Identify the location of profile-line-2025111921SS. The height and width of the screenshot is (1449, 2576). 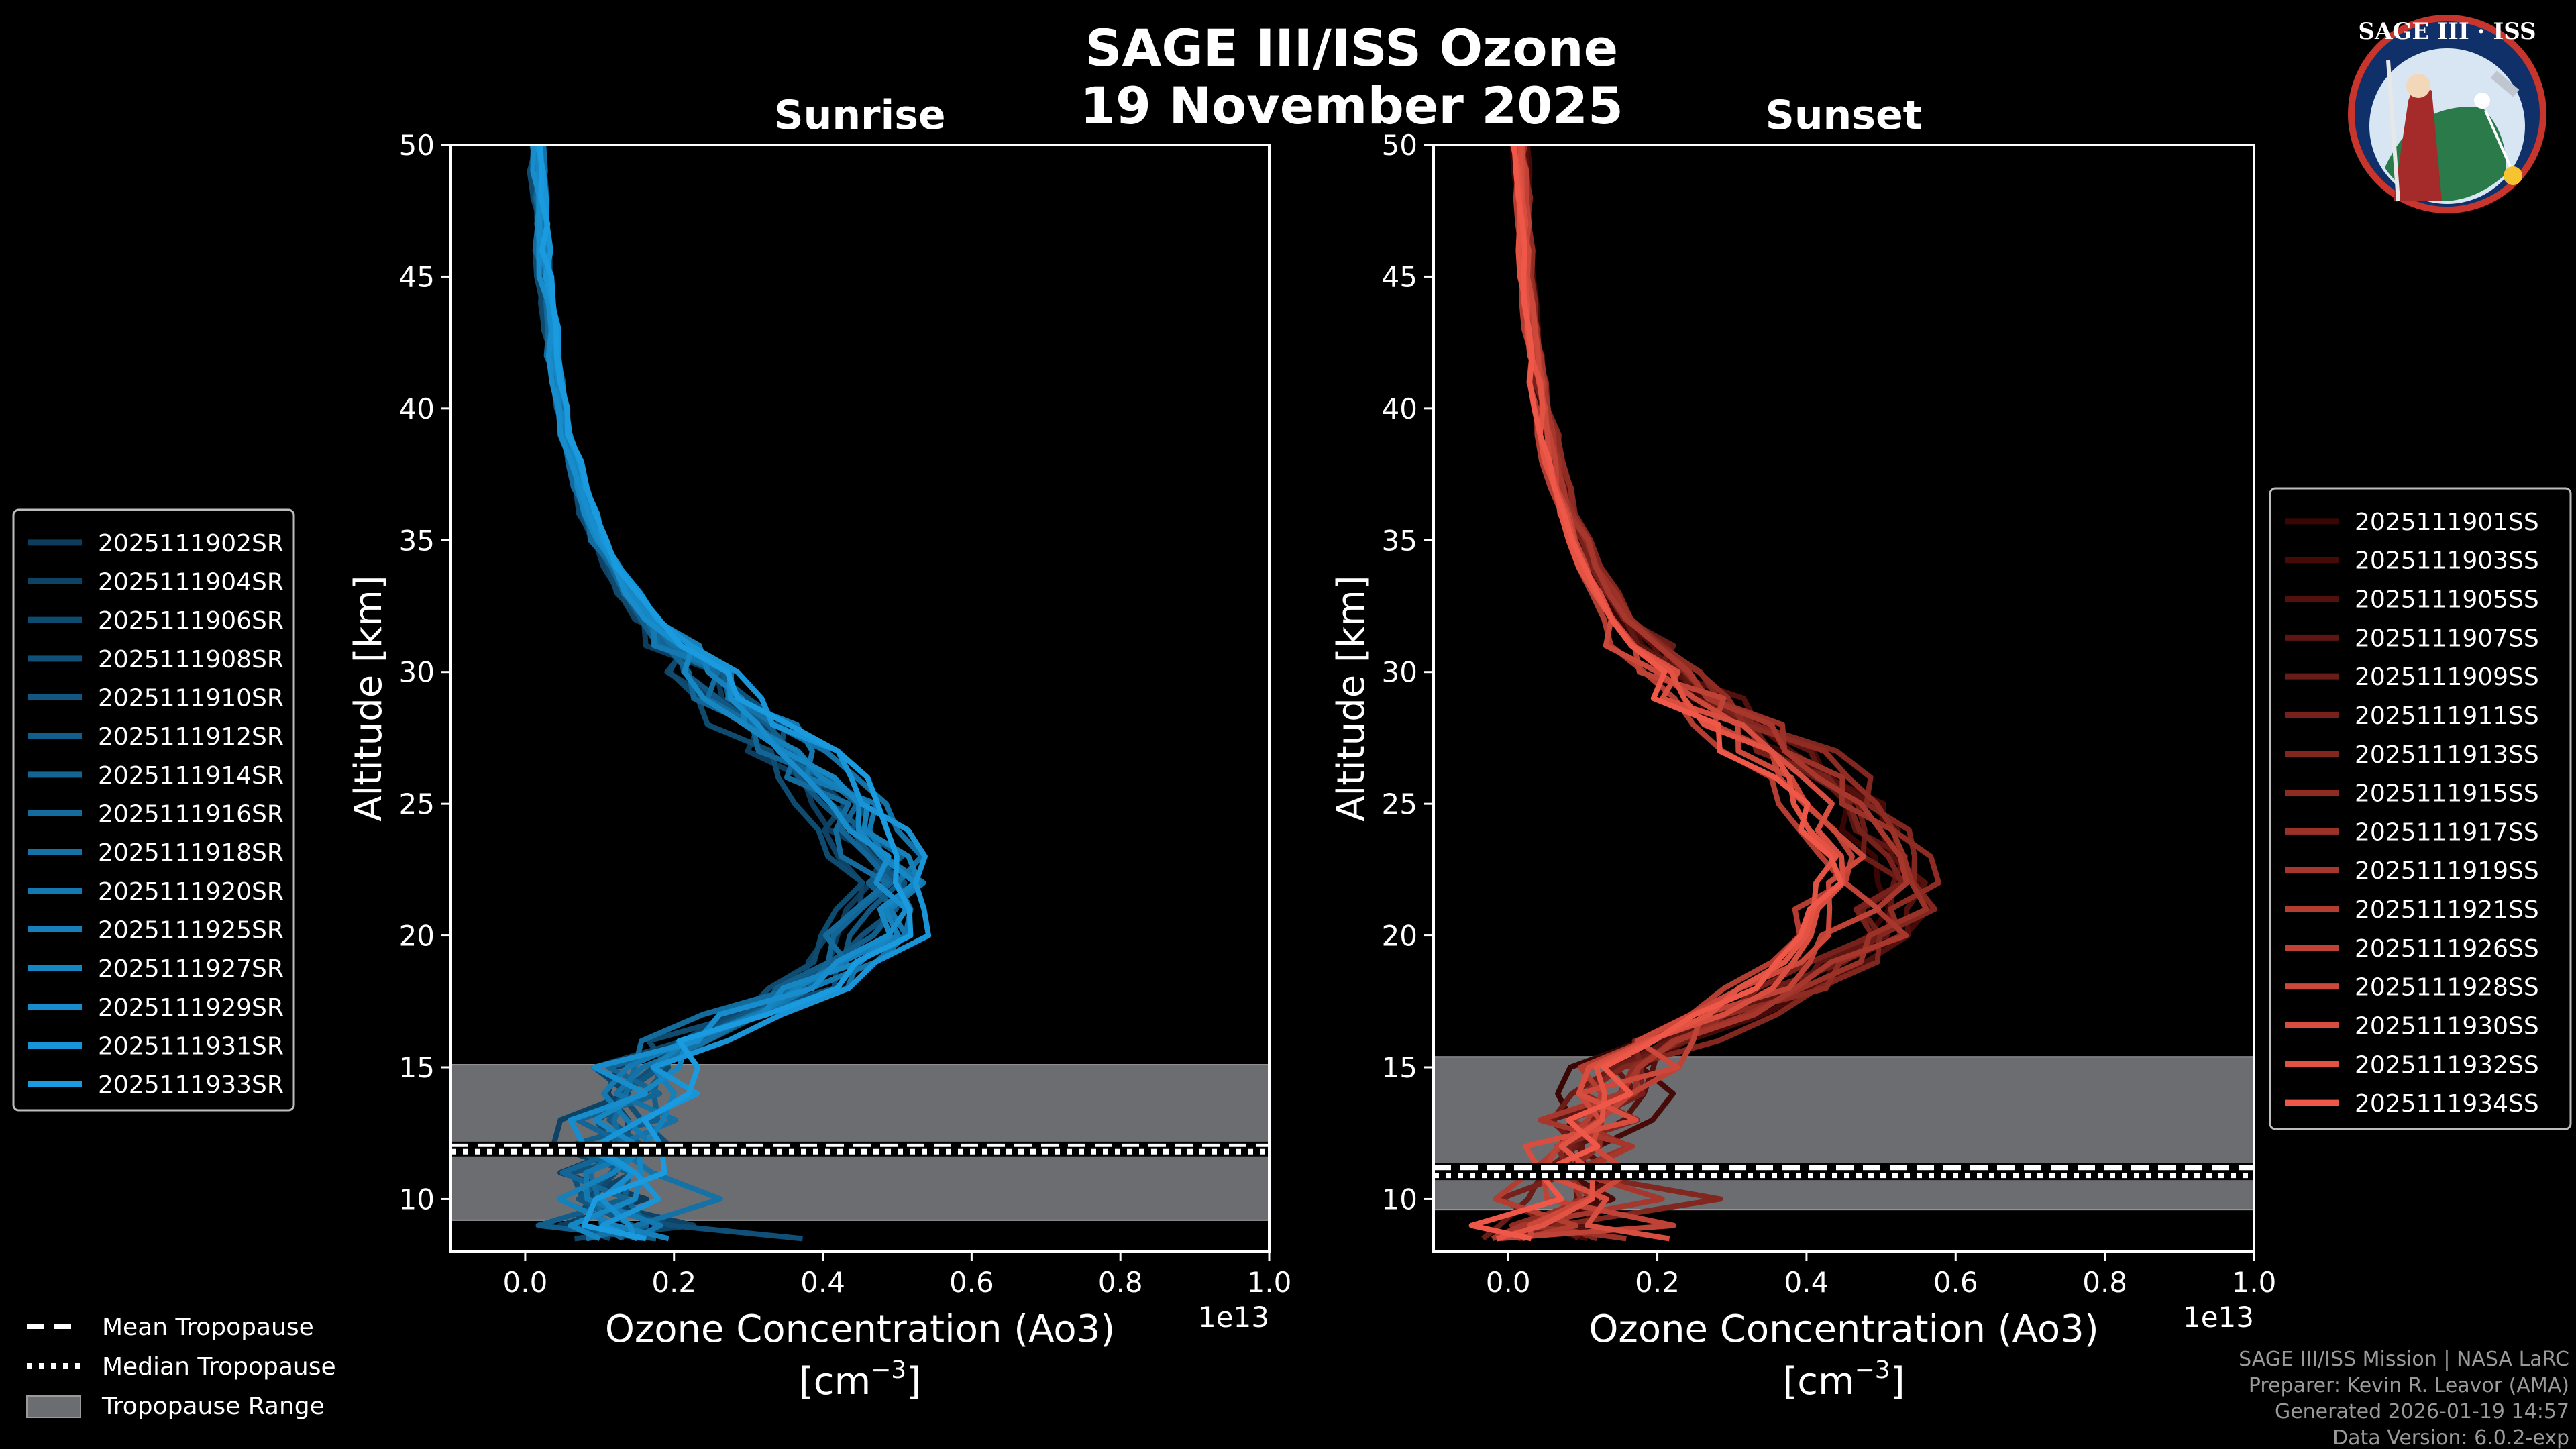
(1670, 693).